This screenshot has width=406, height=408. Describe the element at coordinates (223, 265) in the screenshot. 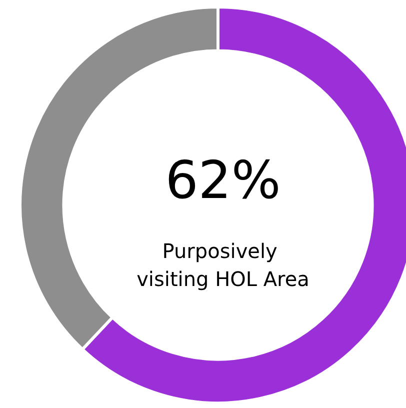

I see `slice-label: Purposively visiting HOL Area` at that location.